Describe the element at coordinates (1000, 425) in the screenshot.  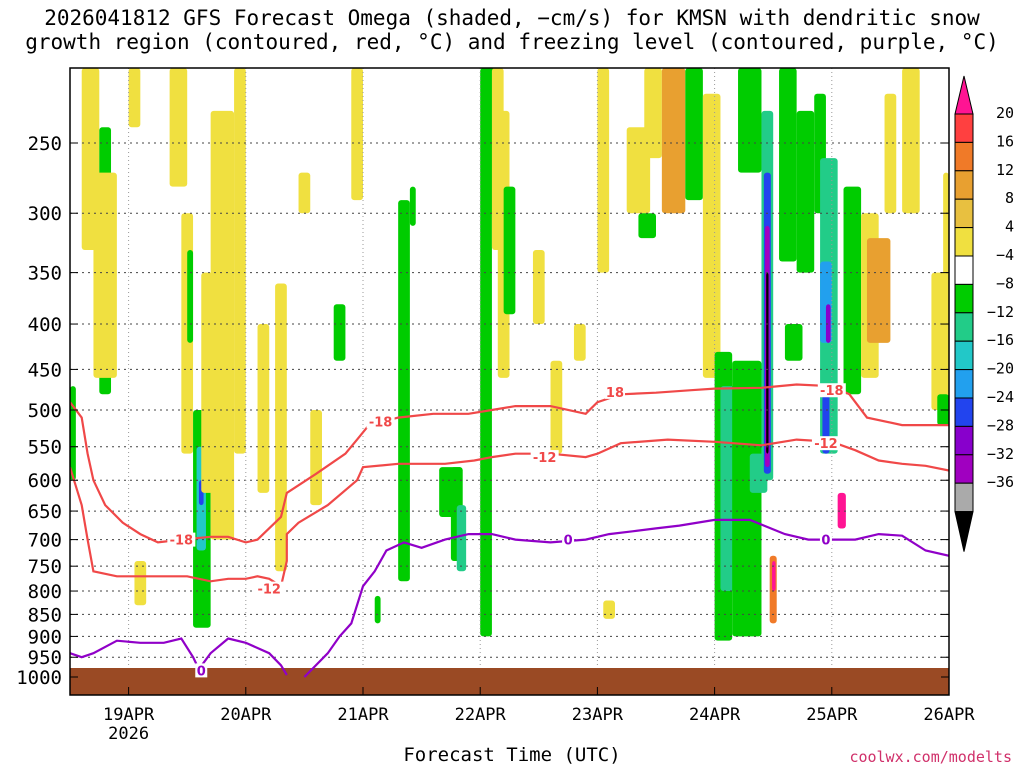
I see `colorbar-label: −28` at that location.